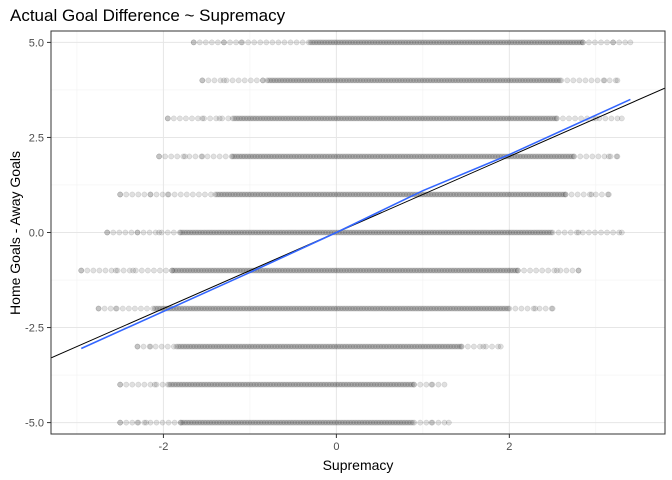  I want to click on y-tick-label: 0.0, so click(36, 234).